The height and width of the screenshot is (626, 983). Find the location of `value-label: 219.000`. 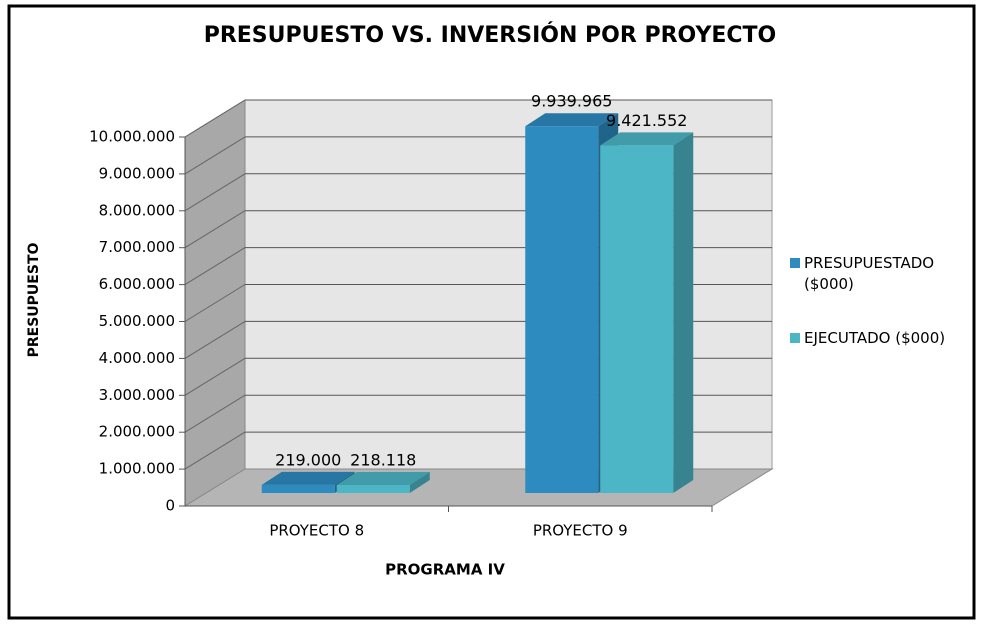

value-label: 219.000 is located at coordinates (308, 459).